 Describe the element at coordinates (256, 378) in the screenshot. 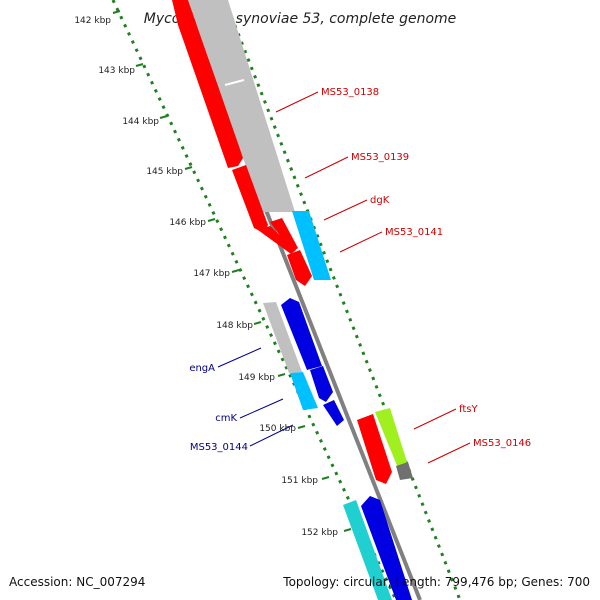

I see `tick-label-149: 149 kbp` at that location.